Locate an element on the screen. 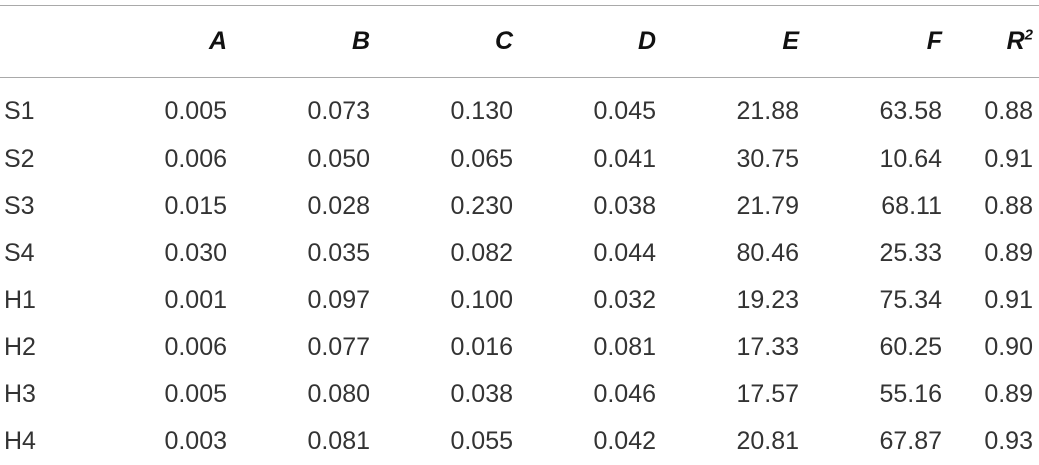 The width and height of the screenshot is (1039, 465). value-cell: 0.93 is located at coordinates (1008, 440).